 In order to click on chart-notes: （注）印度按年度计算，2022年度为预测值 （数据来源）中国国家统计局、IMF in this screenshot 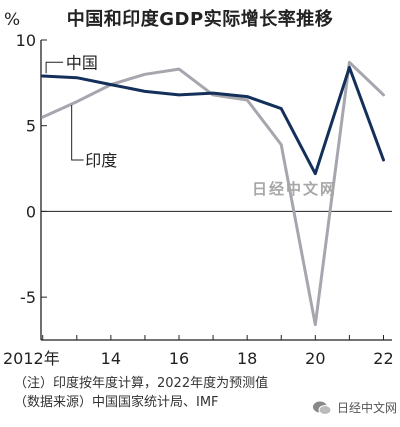, I will do `click(141, 393)`.